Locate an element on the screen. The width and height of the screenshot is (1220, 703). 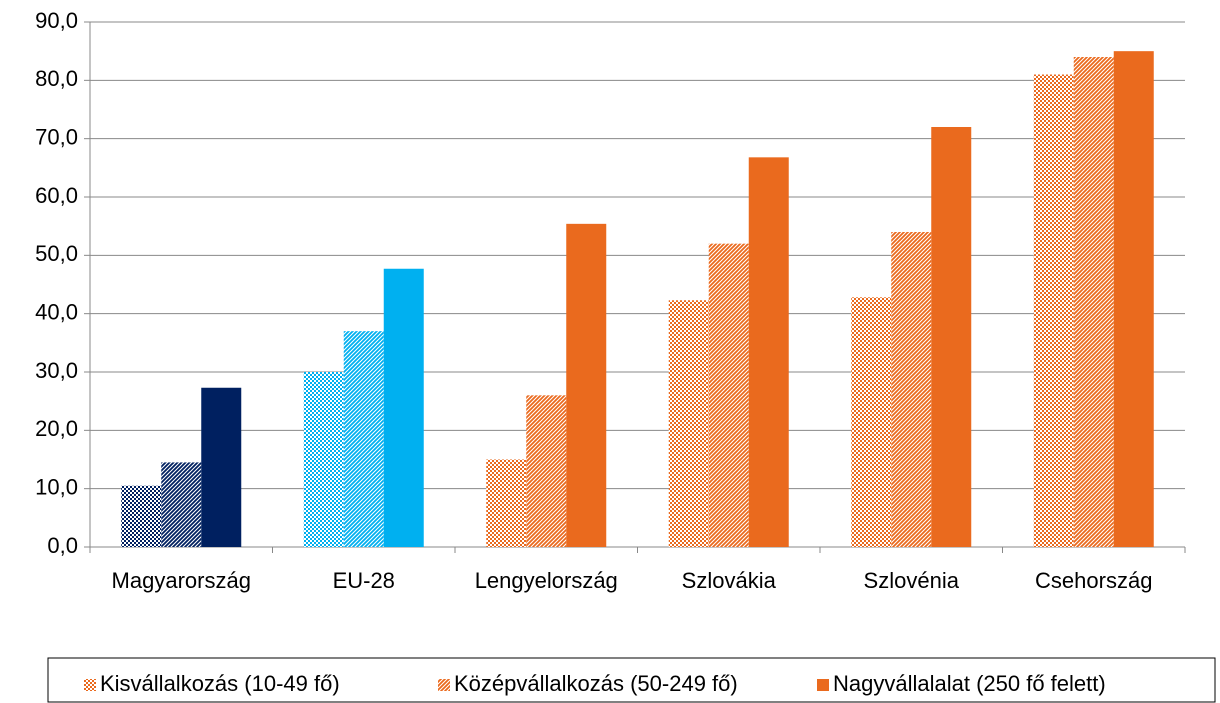
y-tick-label: 10,0 is located at coordinates (56, 486).